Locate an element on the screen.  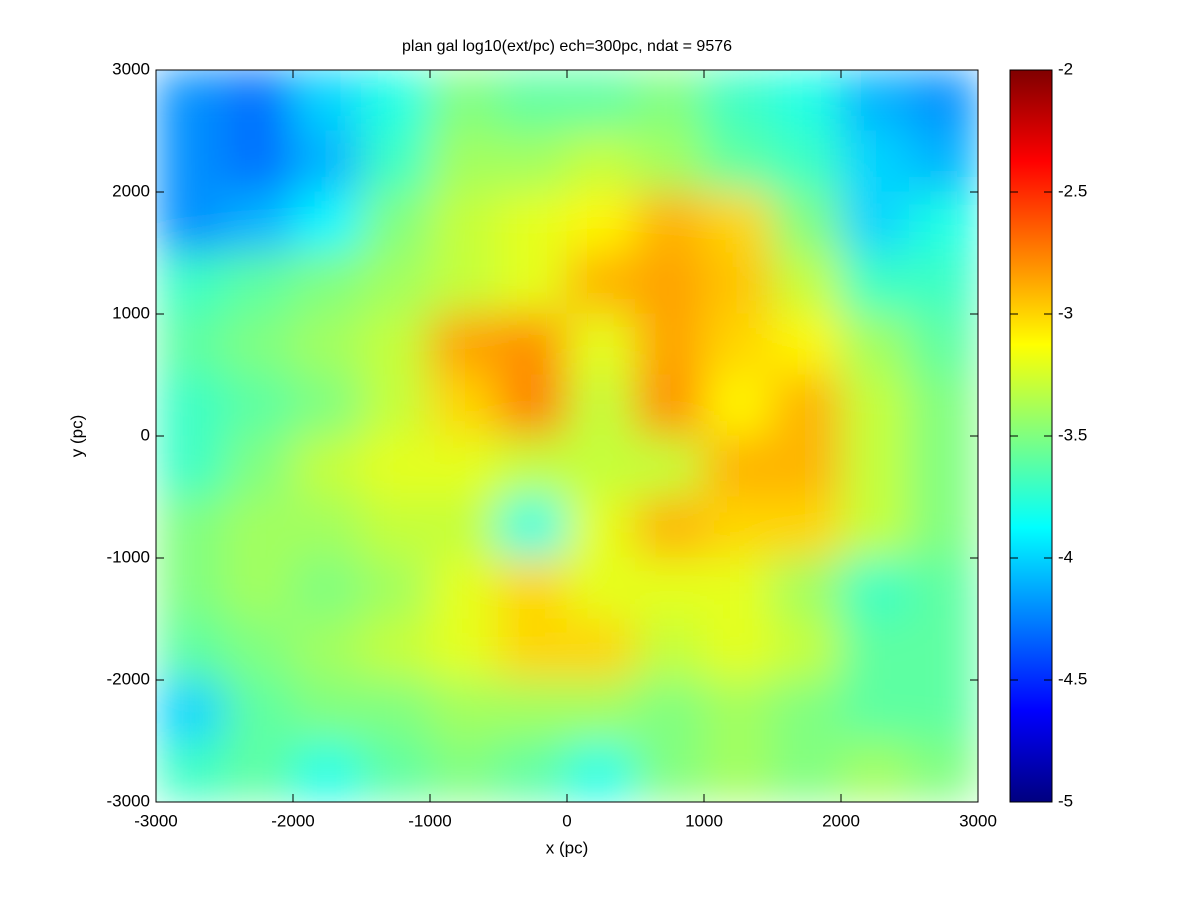
y-tick-label: 3000 is located at coordinates (131, 68).